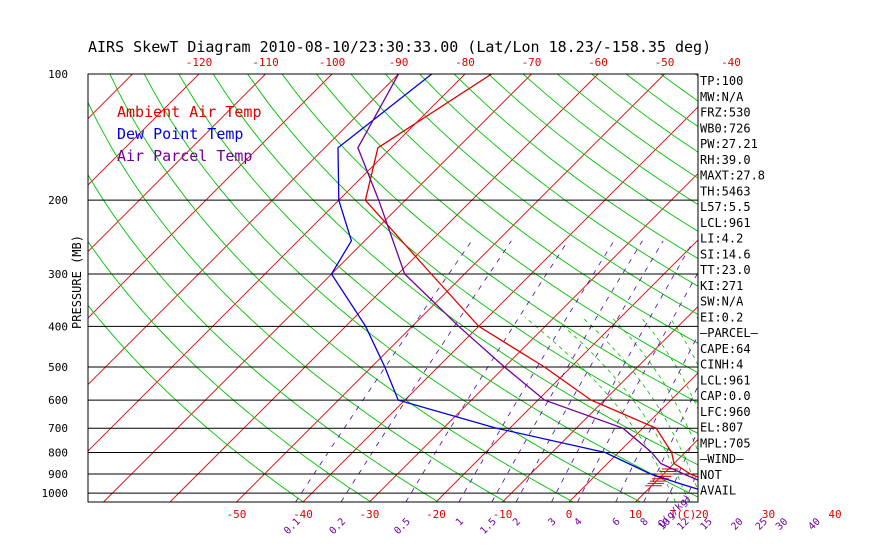 This screenshot has width=870, height=560. What do you see at coordinates (332, 62) in the screenshot?
I see `x-tick-label-top: -100` at bounding box center [332, 62].